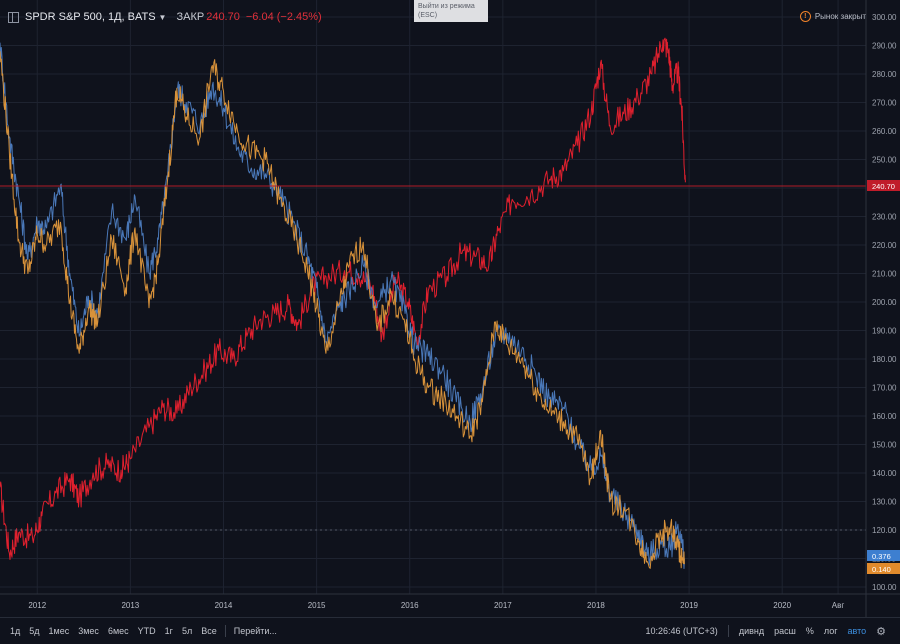 The image size is (900, 644). Describe the element at coordinates (13, 17) in the screenshot. I see `collapse-icon` at that location.